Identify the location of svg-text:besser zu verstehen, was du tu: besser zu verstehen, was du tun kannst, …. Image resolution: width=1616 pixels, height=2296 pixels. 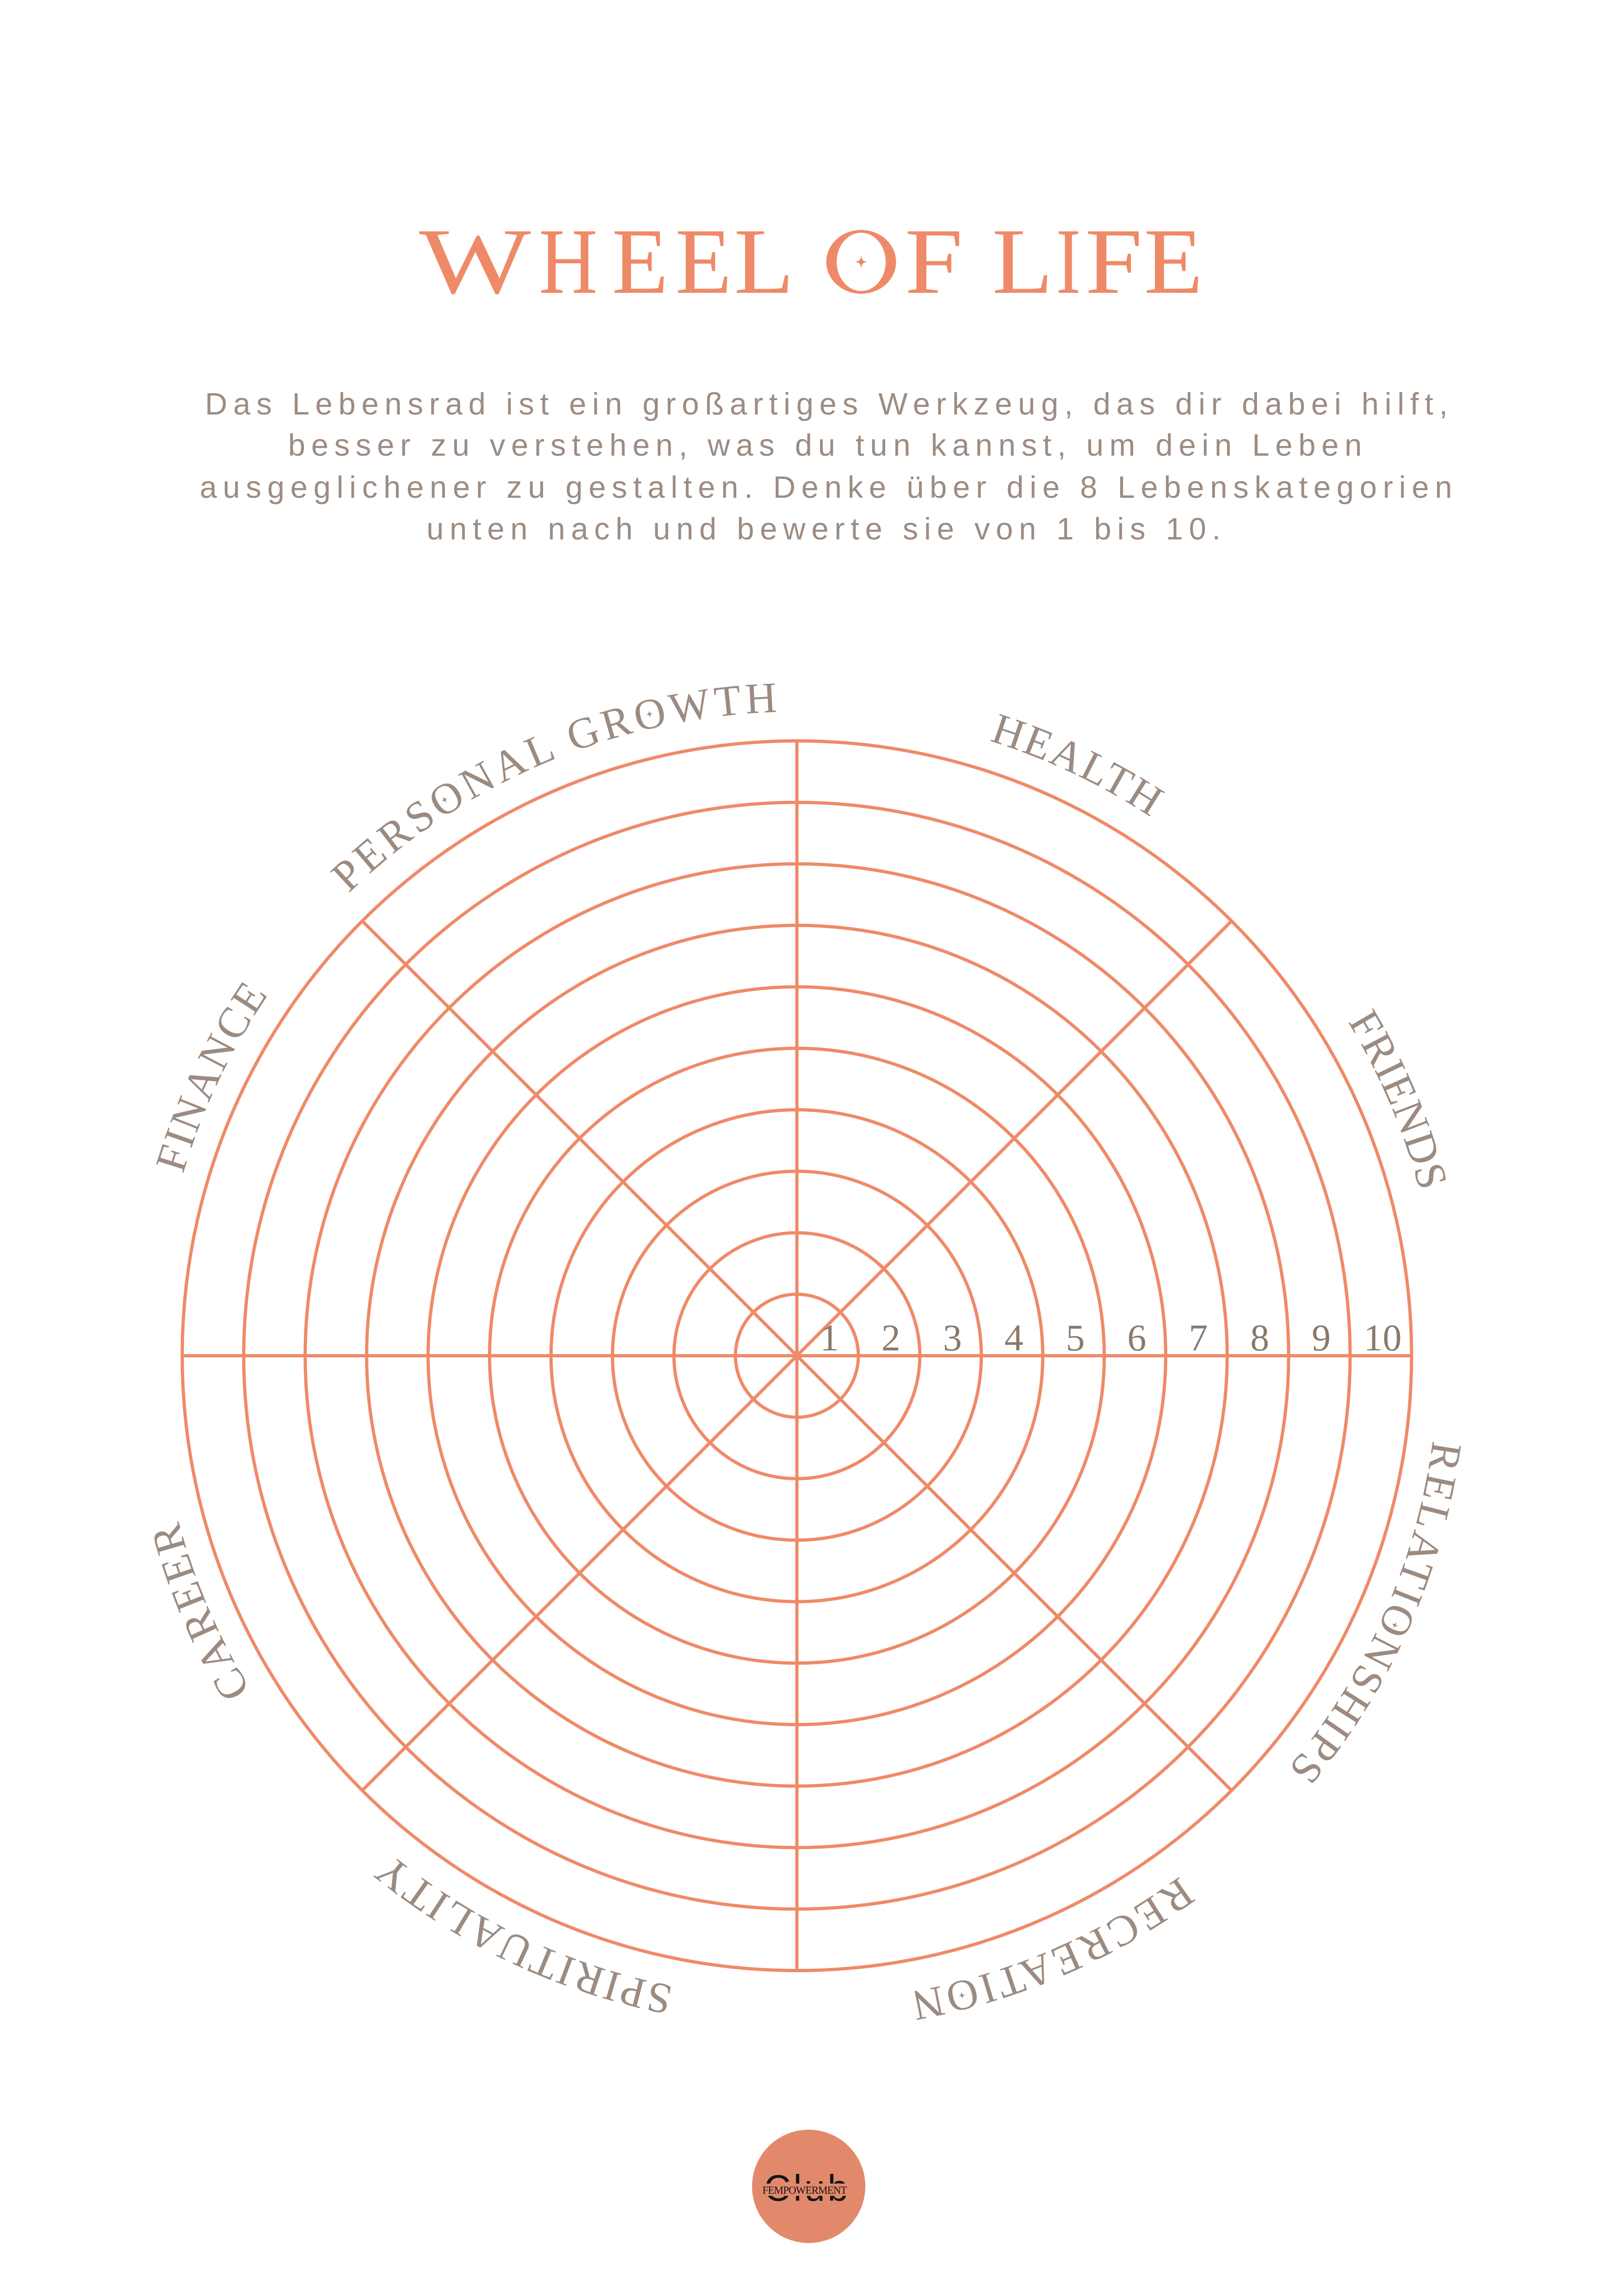
(828, 446).